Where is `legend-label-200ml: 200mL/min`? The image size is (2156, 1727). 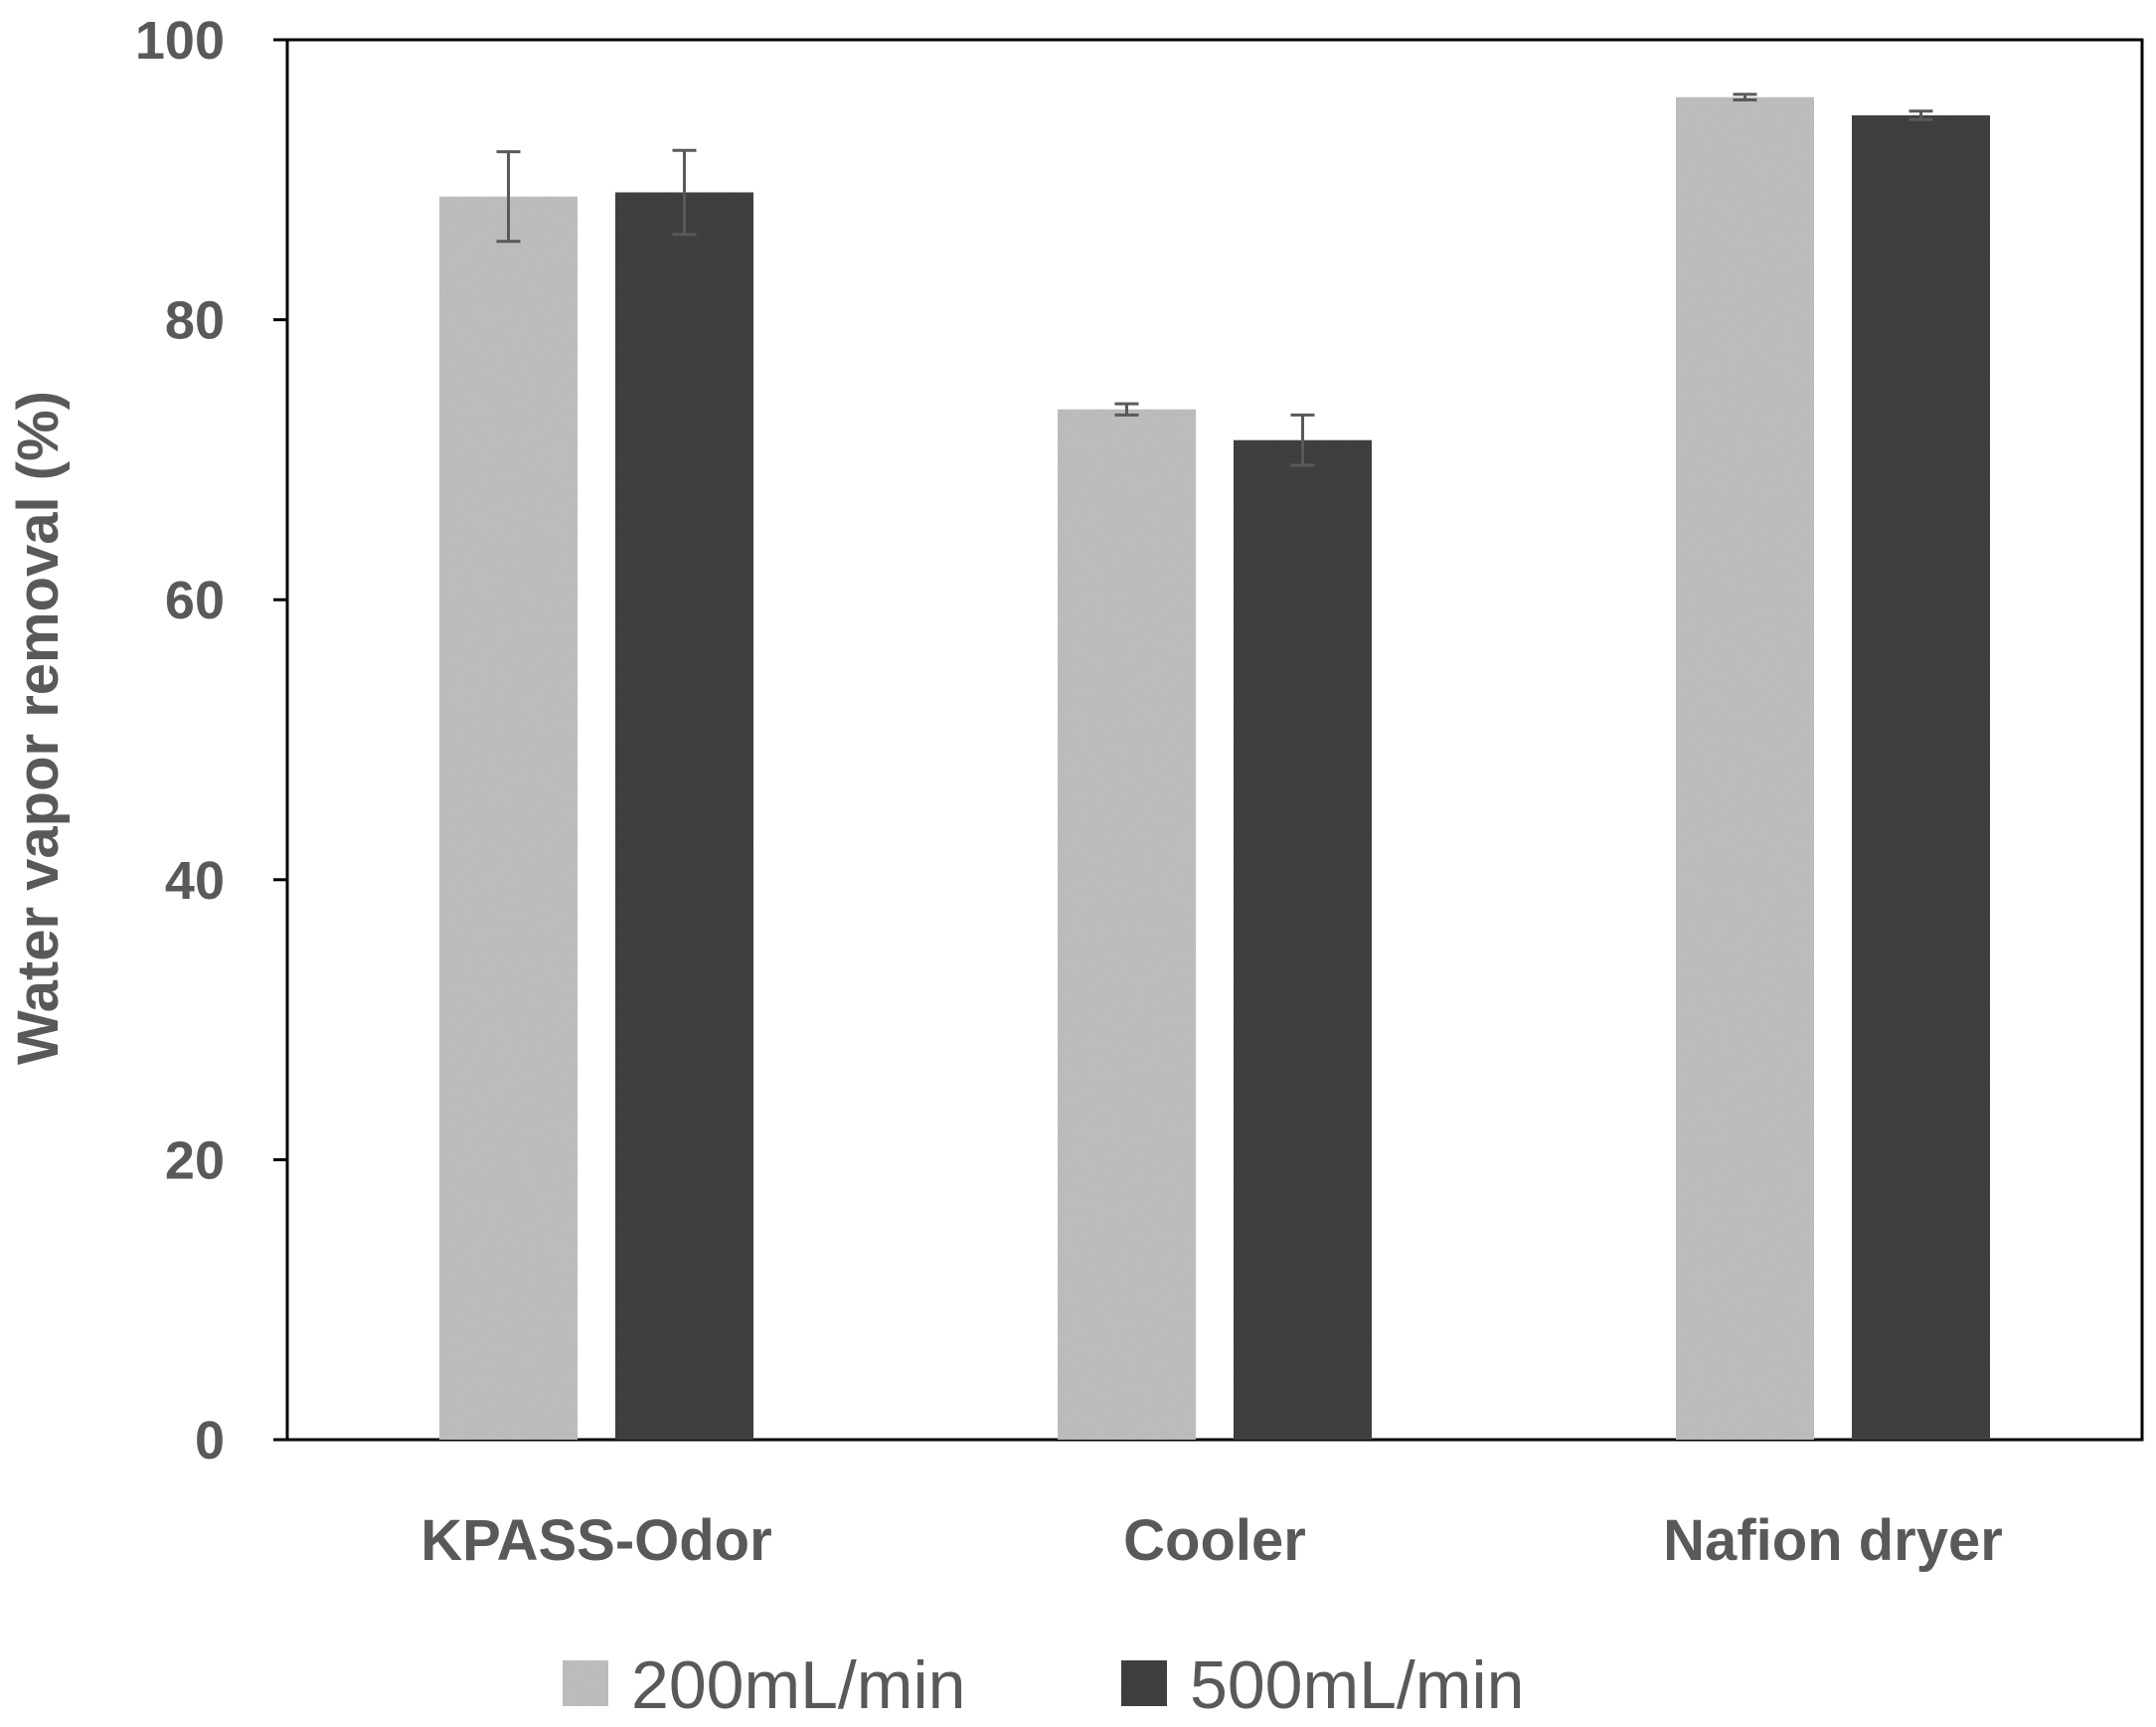 legend-label-200ml: 200mL/min is located at coordinates (798, 1685).